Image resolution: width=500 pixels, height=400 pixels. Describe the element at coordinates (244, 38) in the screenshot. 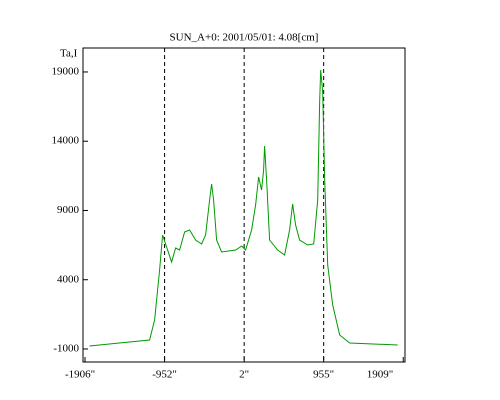

I see `chart-title: SUN_A+0: 2001/05/01: 4.08[cm]` at that location.